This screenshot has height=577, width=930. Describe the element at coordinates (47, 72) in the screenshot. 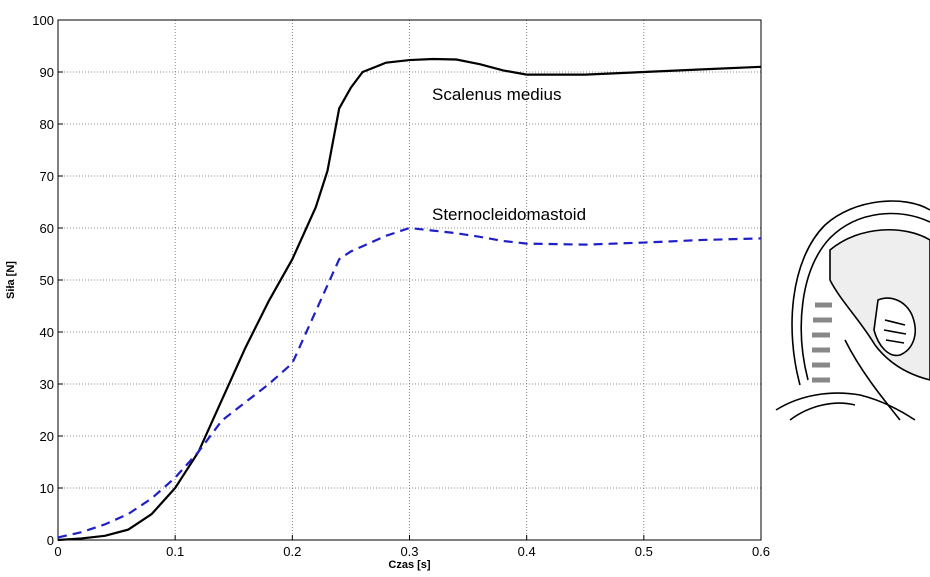

I see `y-tick-label: 90` at that location.